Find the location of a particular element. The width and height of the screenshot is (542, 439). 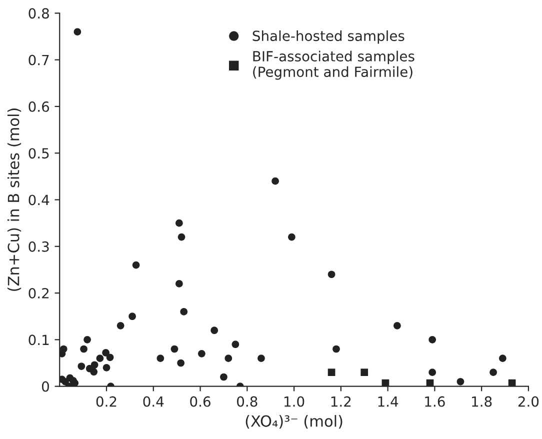

x-tick-label: 1.0 is located at coordinates (294, 401).